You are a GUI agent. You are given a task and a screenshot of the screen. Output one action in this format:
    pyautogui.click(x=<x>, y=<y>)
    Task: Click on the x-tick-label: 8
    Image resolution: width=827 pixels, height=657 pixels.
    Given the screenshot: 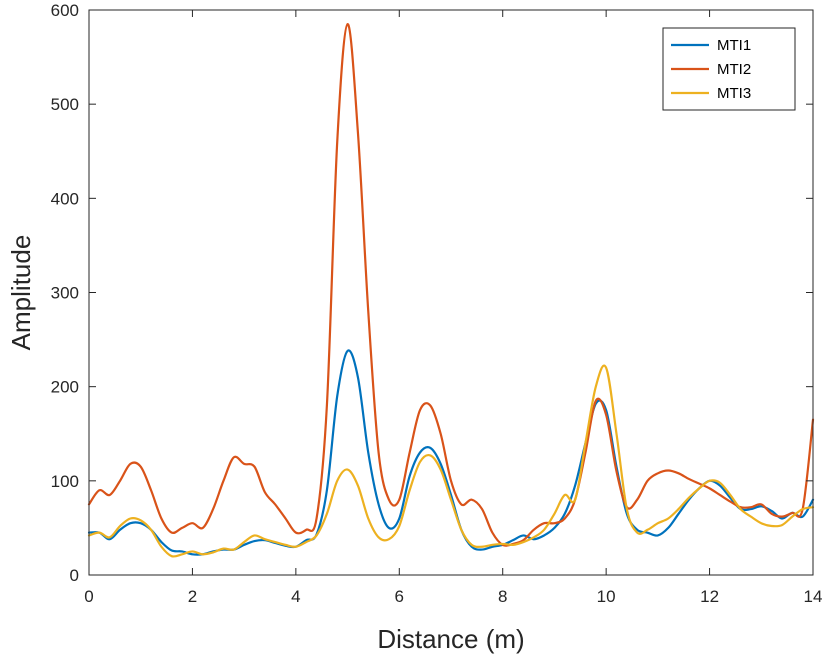 What is the action you would take?
    pyautogui.click(x=502, y=596)
    